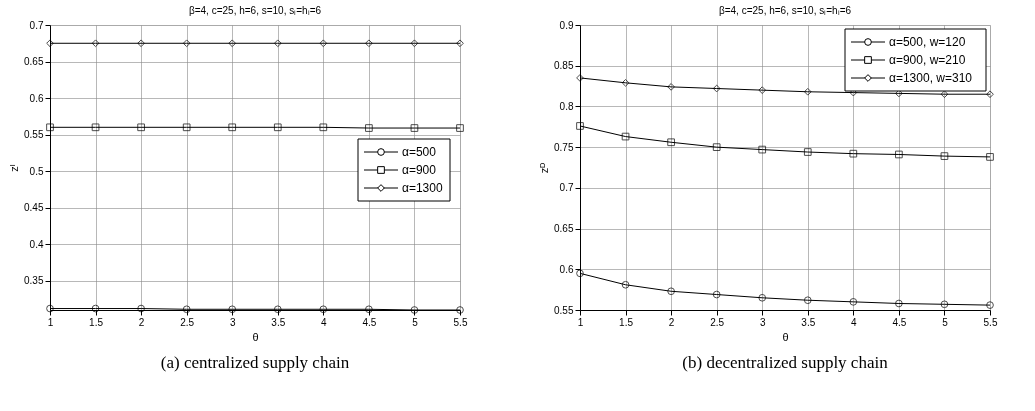 This screenshot has width=1035, height=411. Describe the element at coordinates (927, 42) in the screenshot. I see `legend-label: α=500, w=120` at that location.